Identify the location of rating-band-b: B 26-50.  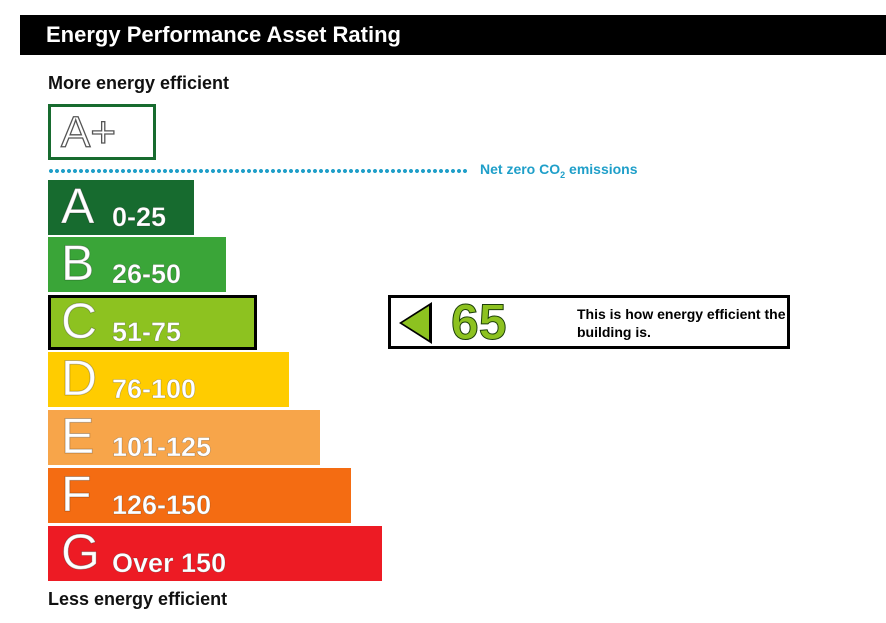
(137, 263).